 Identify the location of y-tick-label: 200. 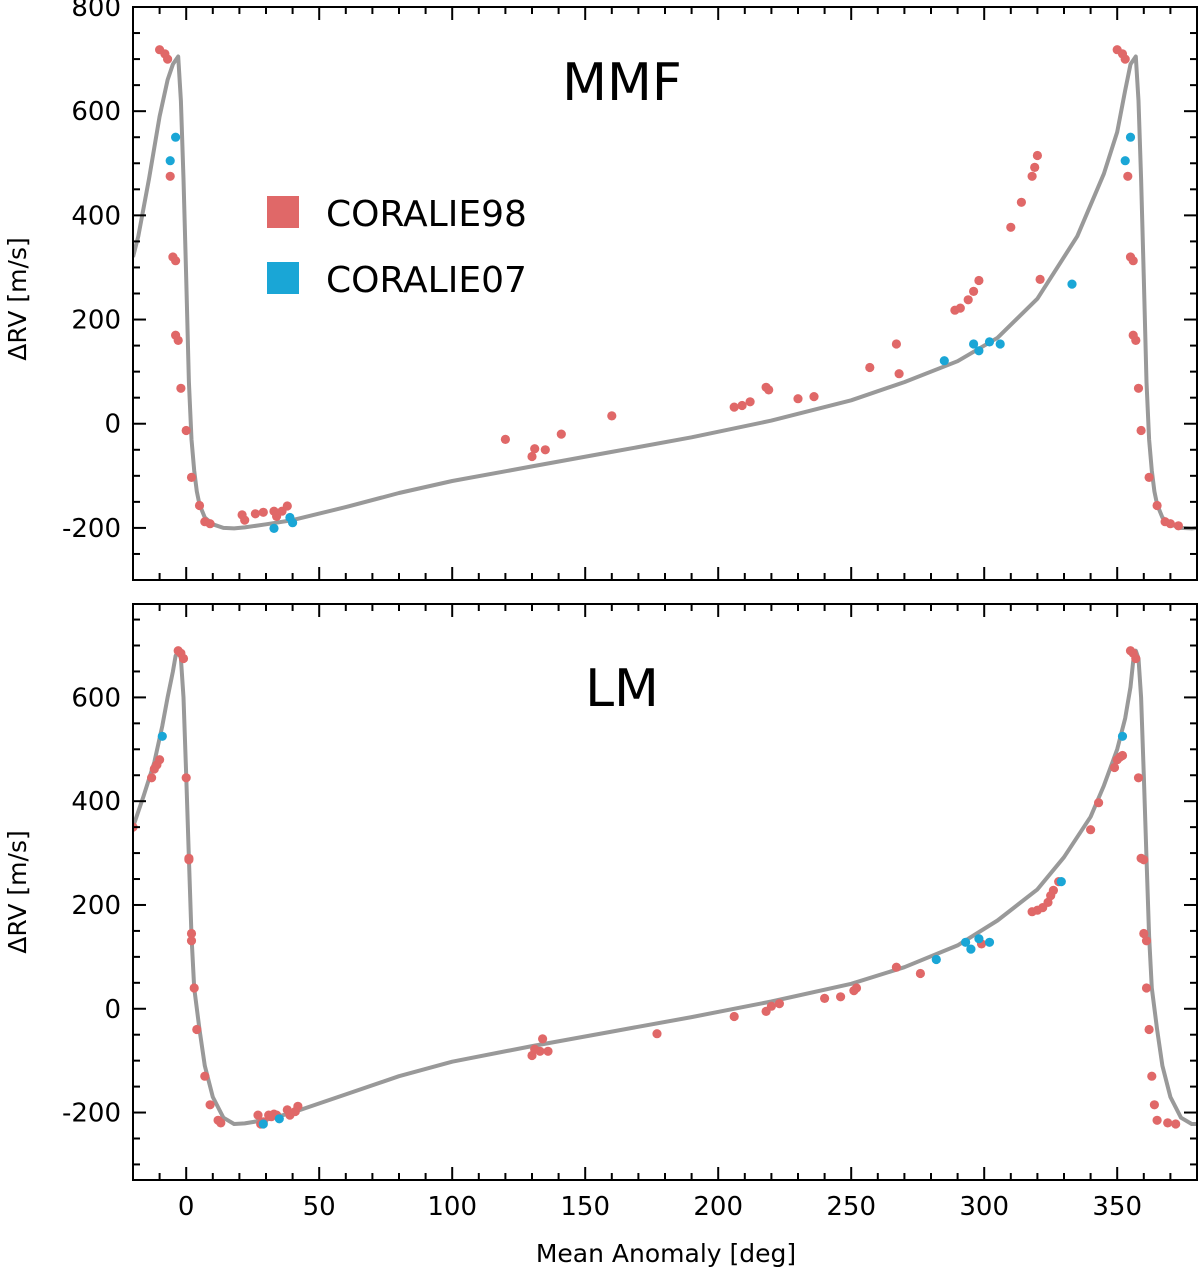
(96, 321).